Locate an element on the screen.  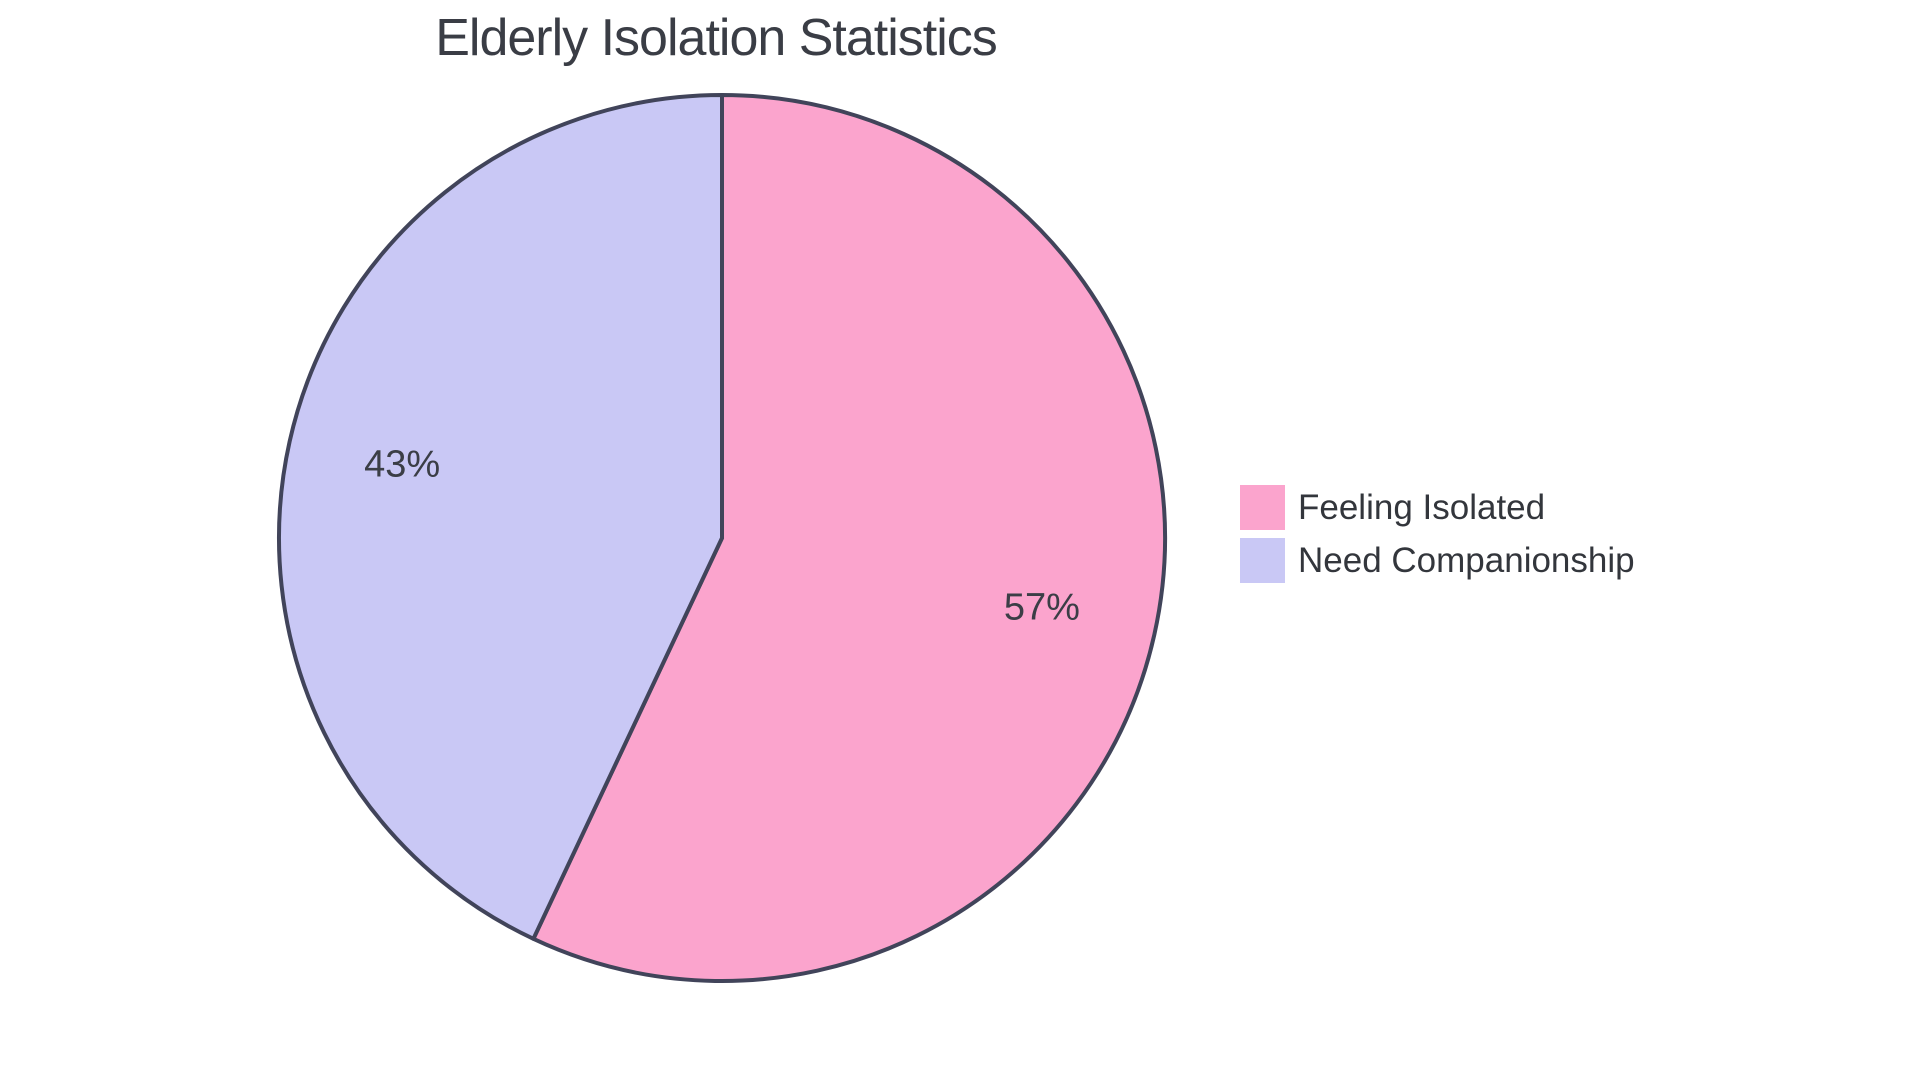
legend-swatch-need-companionship is located at coordinates (1262, 560).